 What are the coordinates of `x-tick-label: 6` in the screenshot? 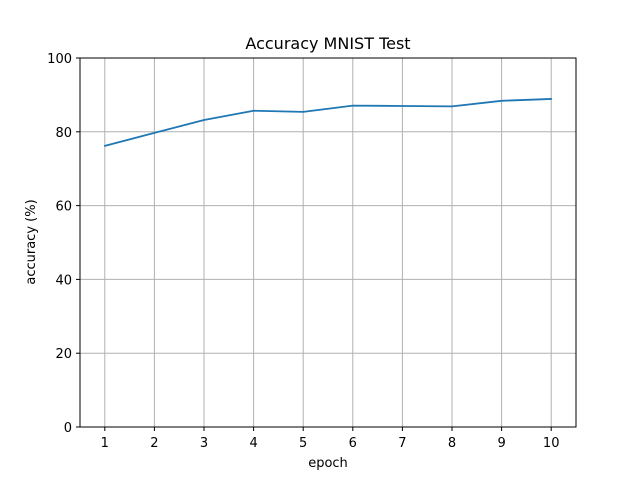 It's located at (353, 443).